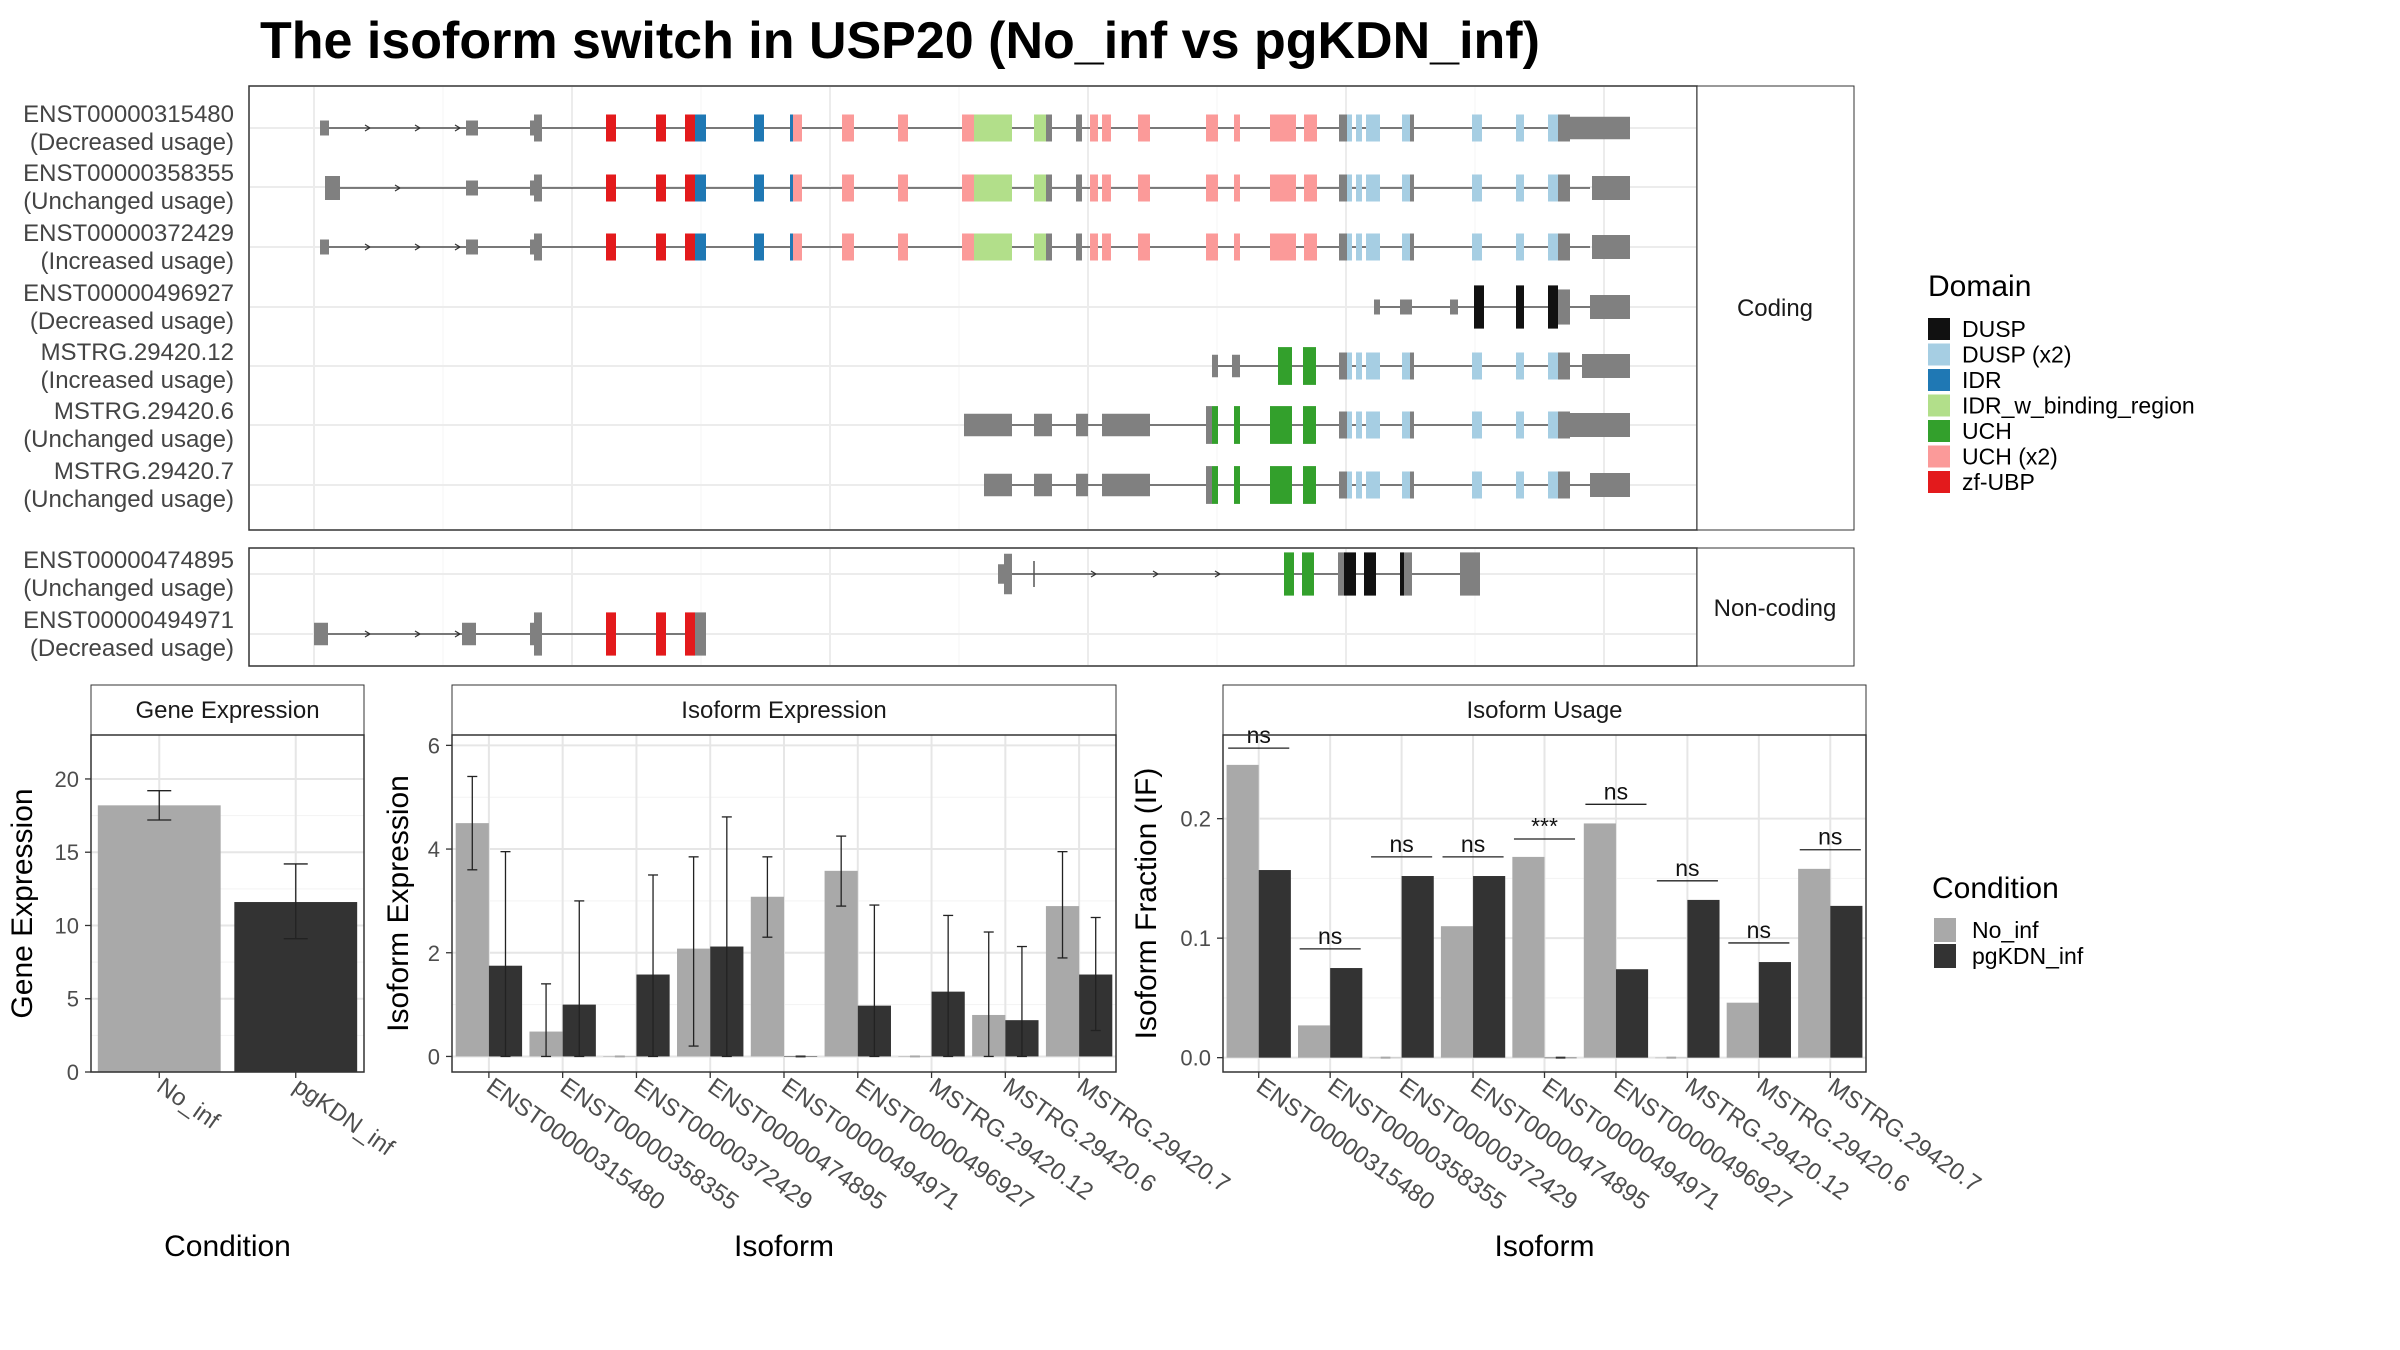  I want to click on isoform-id-label: ENST00000474895, so click(128, 560).